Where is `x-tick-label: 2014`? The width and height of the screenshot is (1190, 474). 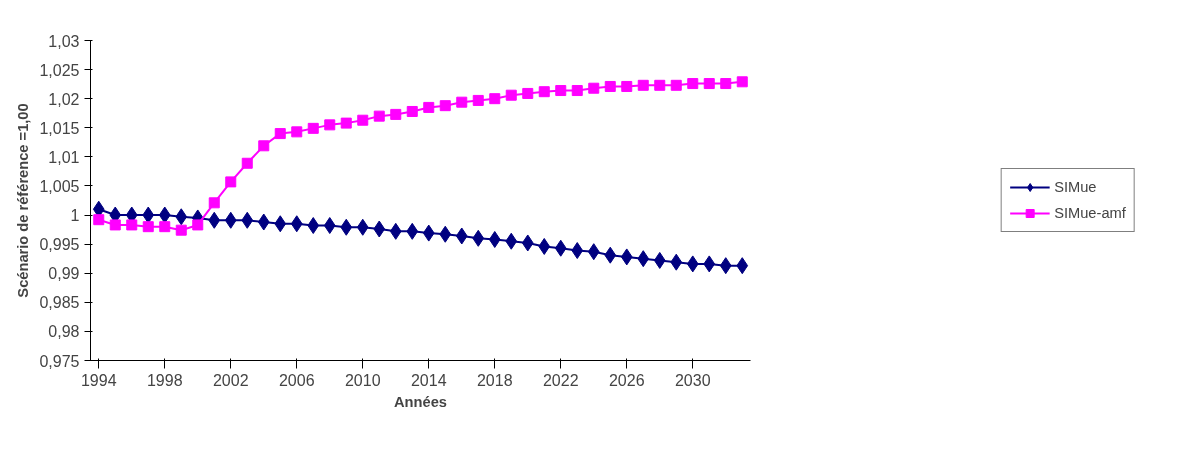
x-tick-label: 2014 is located at coordinates (428, 380).